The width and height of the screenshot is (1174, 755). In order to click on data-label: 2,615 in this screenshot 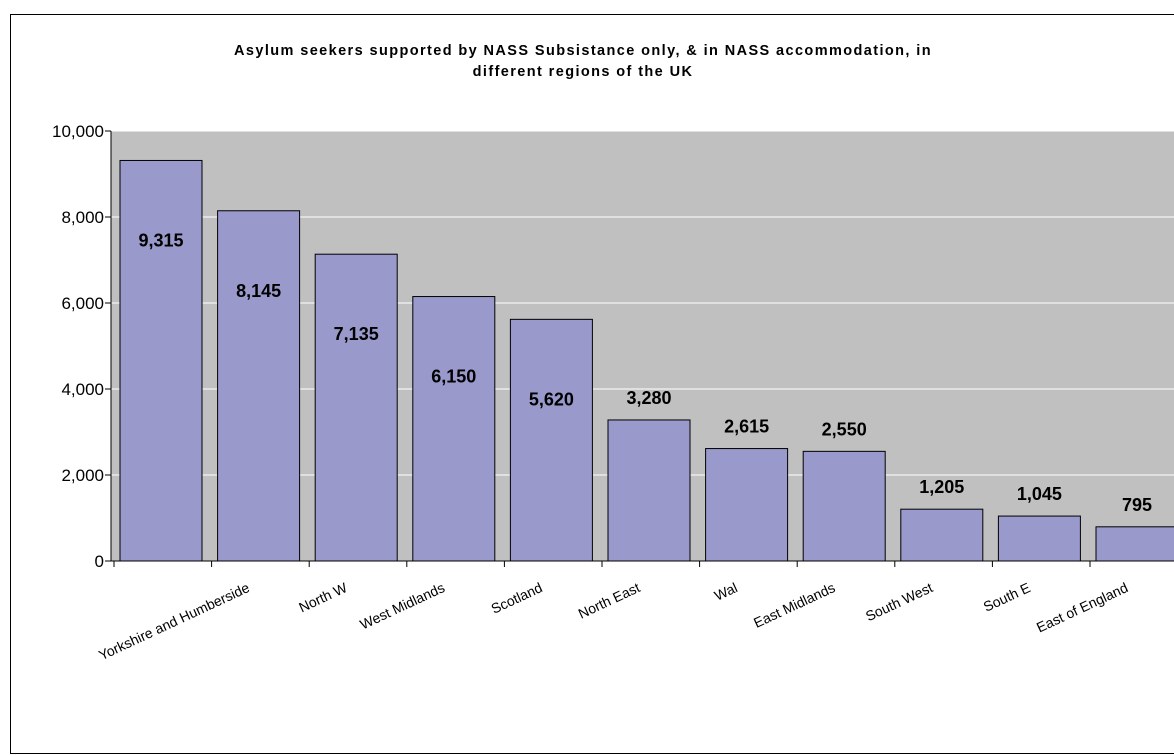, I will do `click(746, 427)`.